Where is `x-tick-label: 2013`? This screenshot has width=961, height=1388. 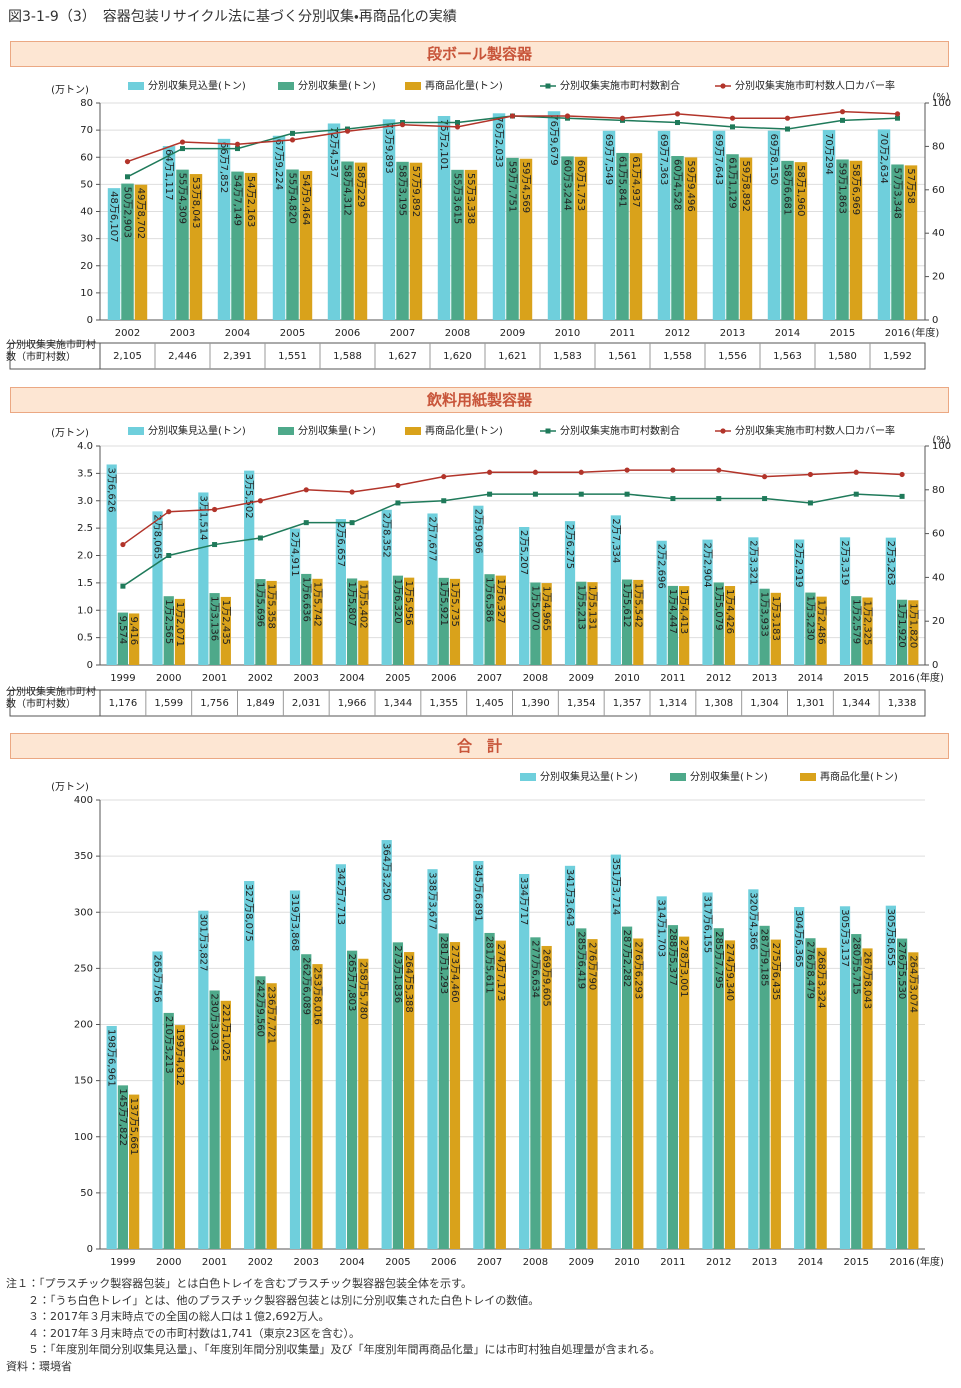 x-tick-label: 2013 is located at coordinates (764, 1262).